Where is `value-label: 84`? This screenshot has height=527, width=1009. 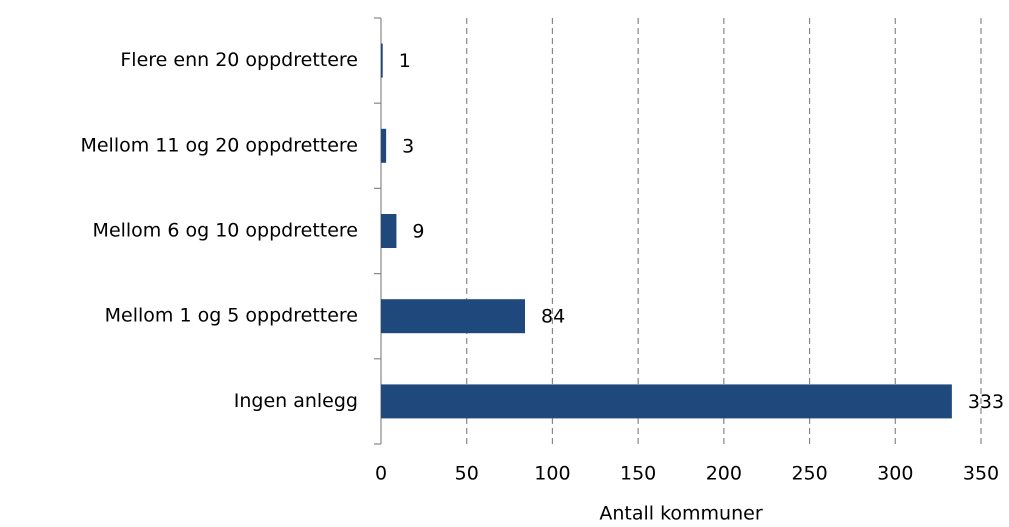 value-label: 84 is located at coordinates (553, 317).